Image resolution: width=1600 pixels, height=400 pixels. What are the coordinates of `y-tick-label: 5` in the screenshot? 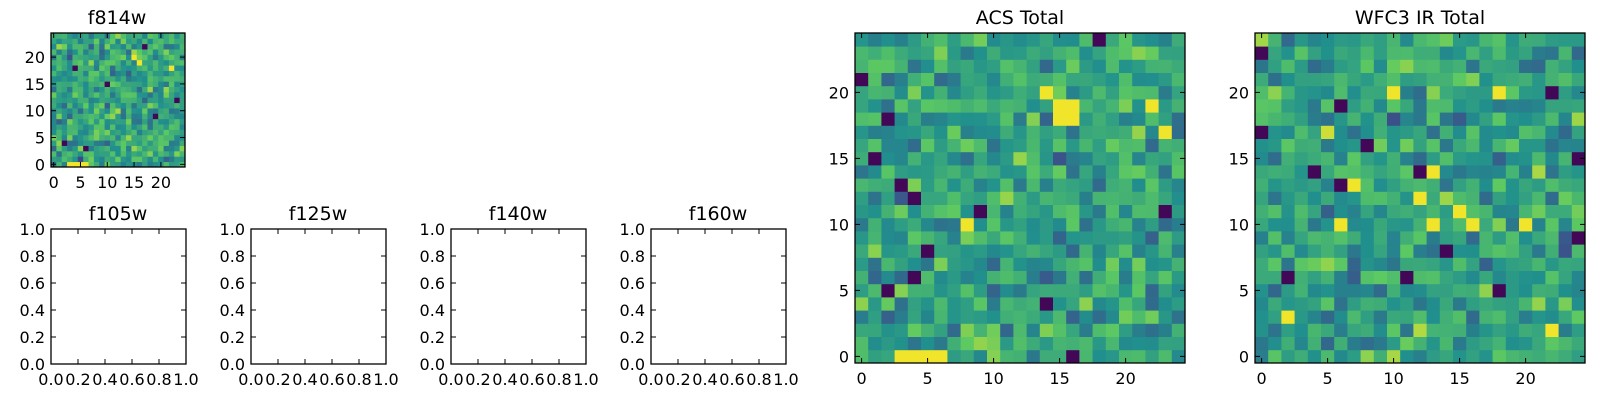 It's located at (1244, 290).